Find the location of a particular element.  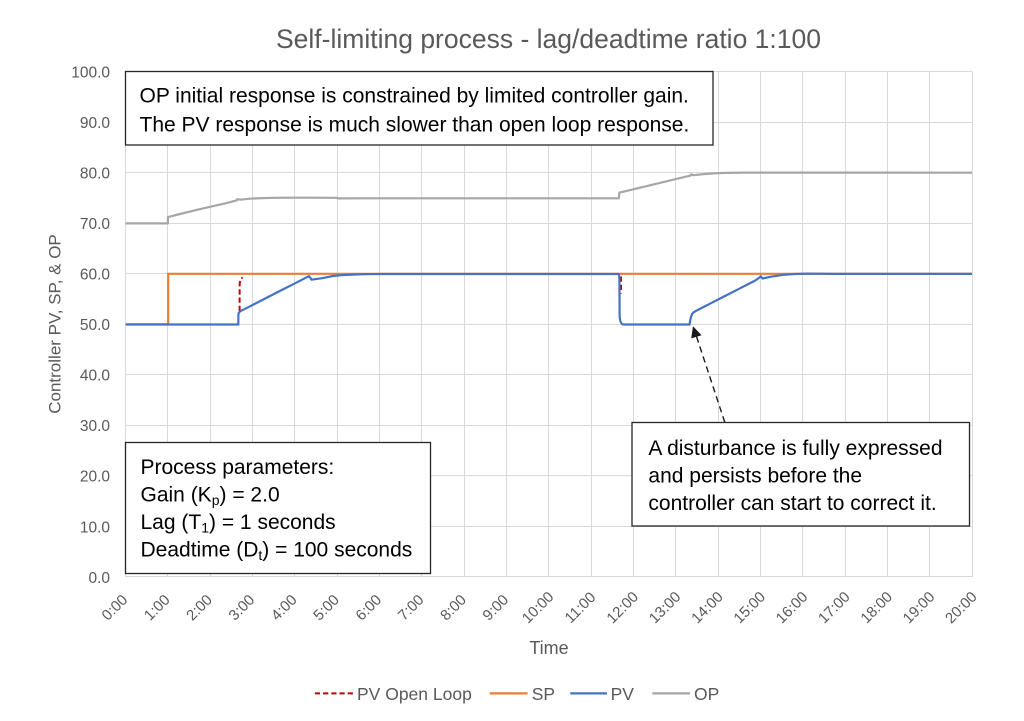

svg-text: 40.0 is located at coordinates (95, 376).